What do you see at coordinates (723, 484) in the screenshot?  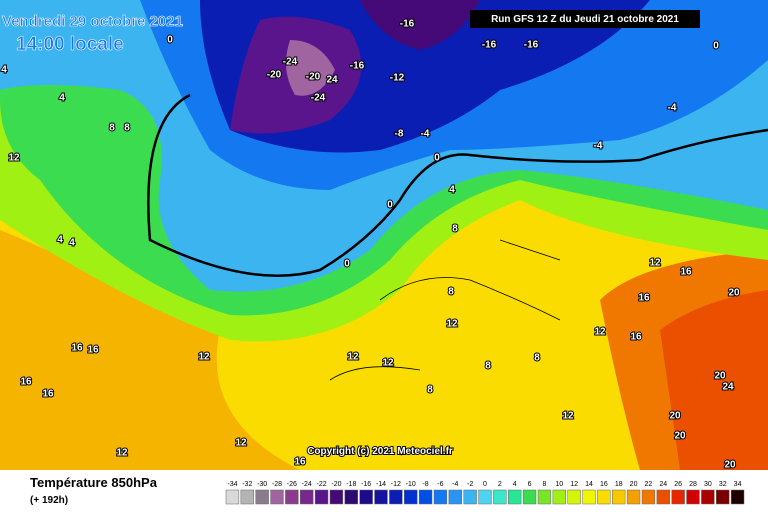 I see `legend-tick-label: 32` at bounding box center [723, 484].